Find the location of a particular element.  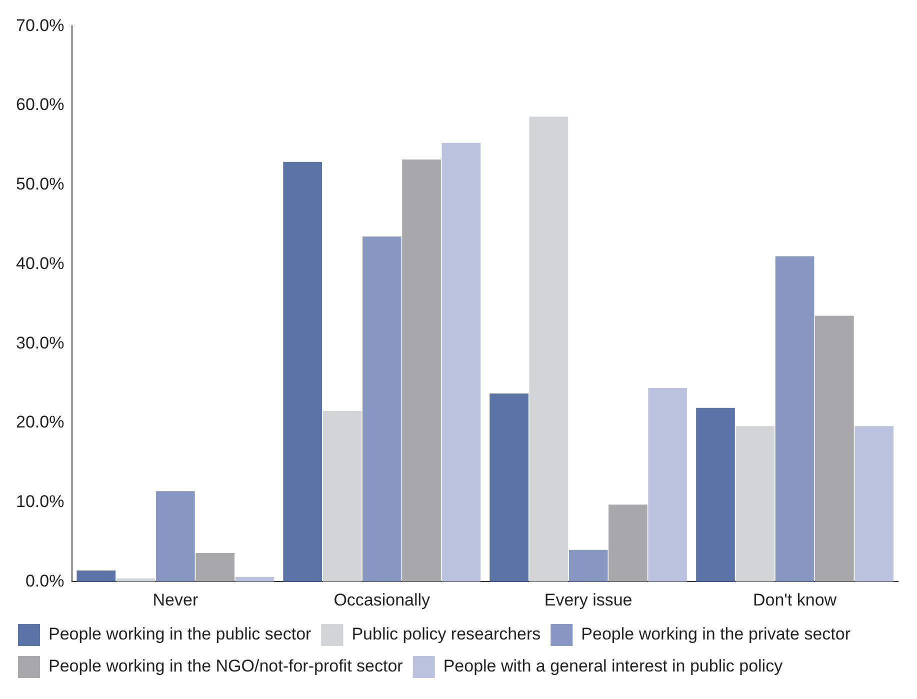

x-tick-label: Occasionally is located at coordinates (382, 600).